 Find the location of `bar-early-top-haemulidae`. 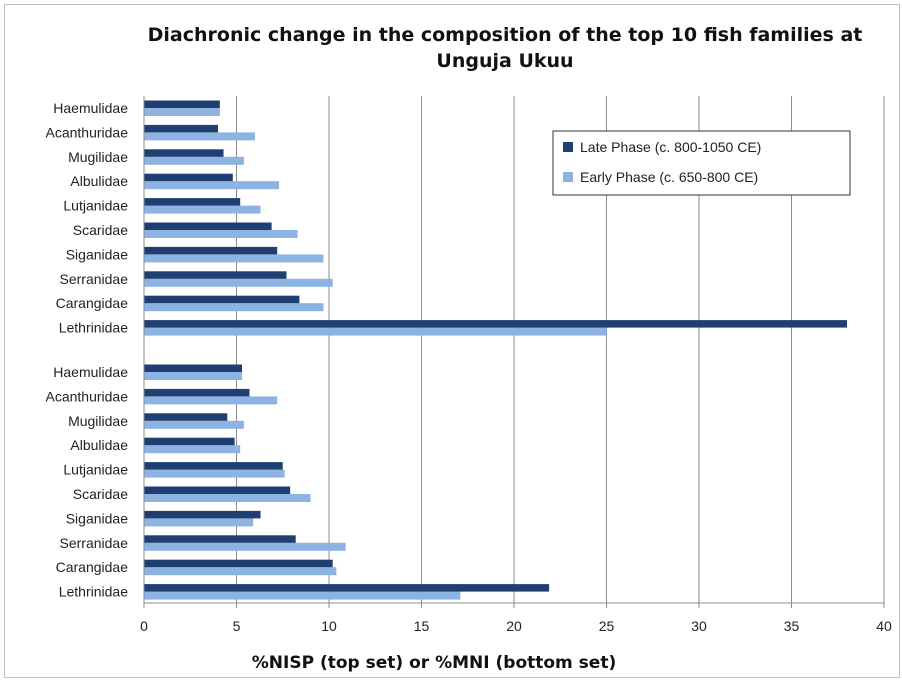

bar-early-top-haemulidae is located at coordinates (182, 112).